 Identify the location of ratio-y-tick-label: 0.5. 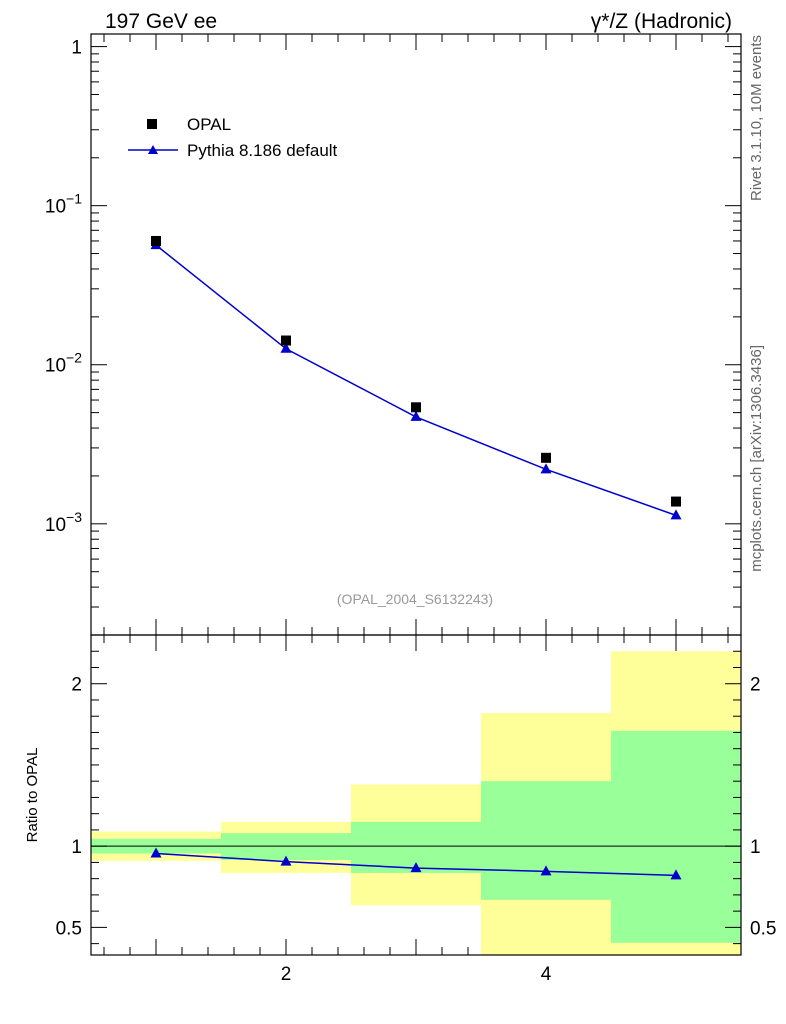
(69, 928).